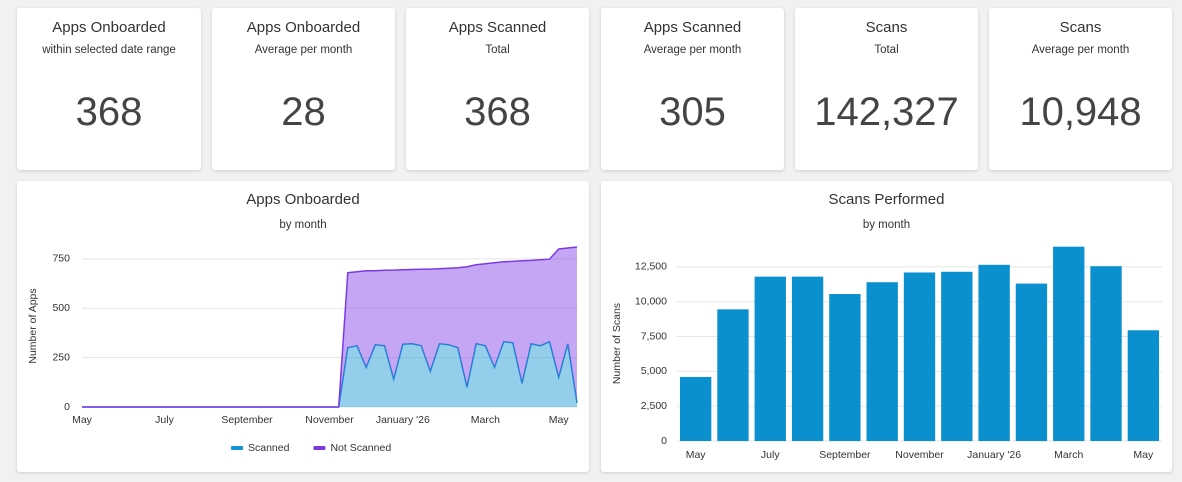 This screenshot has height=482, width=1182. What do you see at coordinates (302, 199) in the screenshot?
I see `chart-title: Apps Onboarded` at bounding box center [302, 199].